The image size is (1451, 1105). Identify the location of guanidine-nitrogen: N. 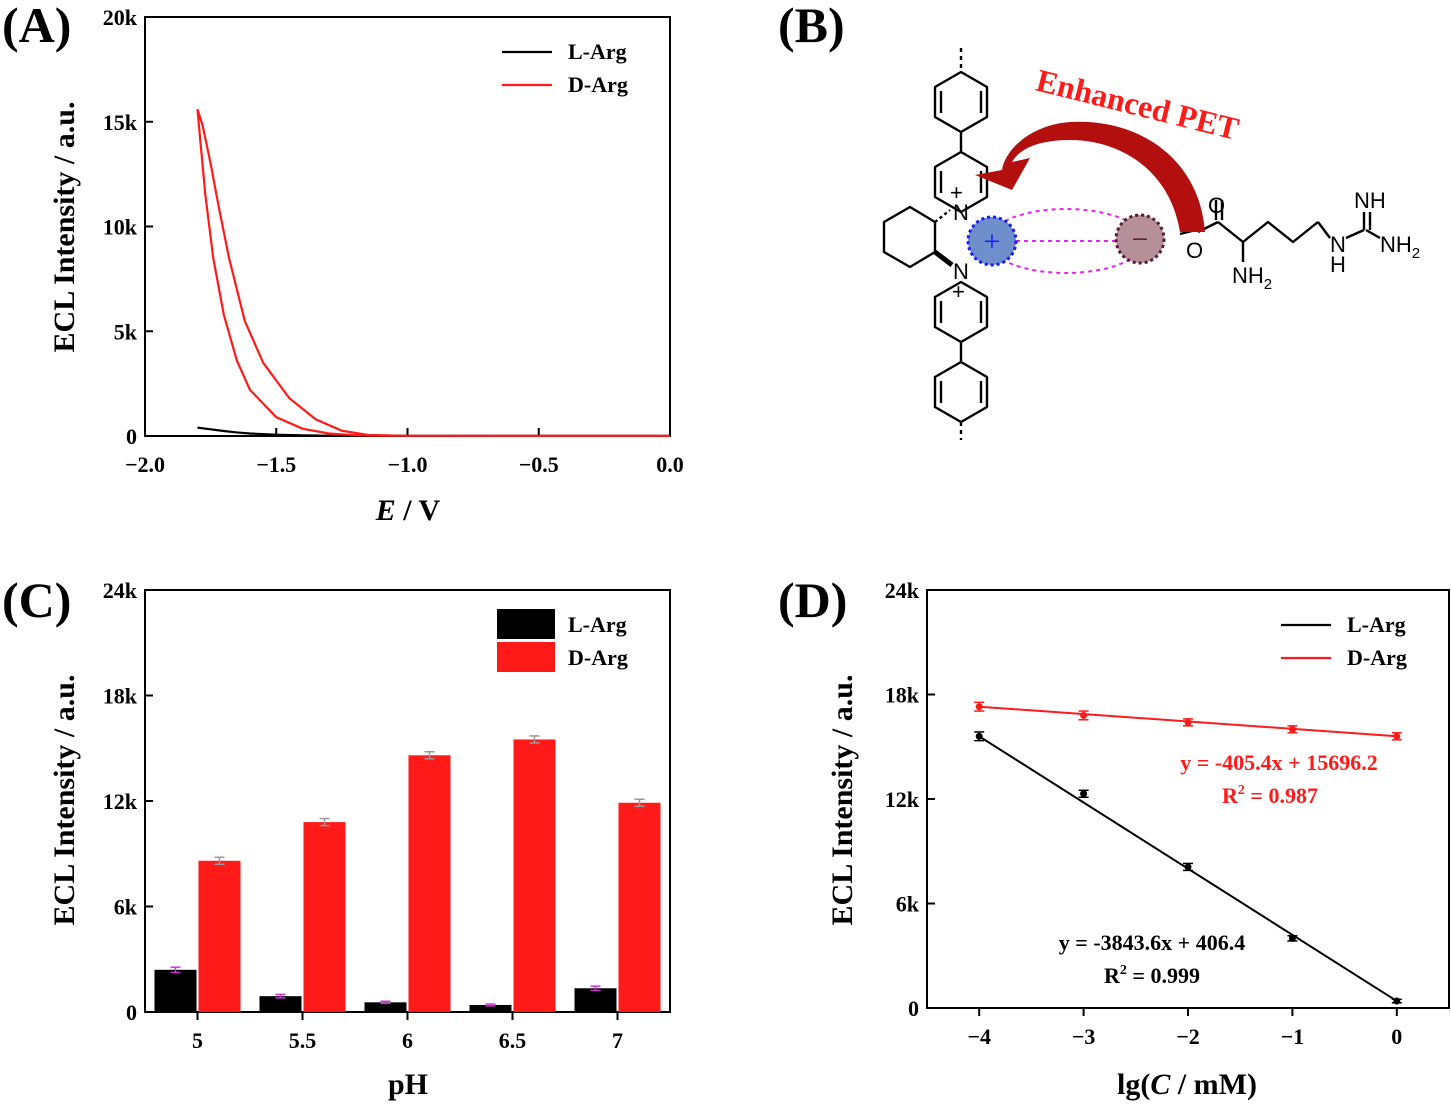
(1338, 244).